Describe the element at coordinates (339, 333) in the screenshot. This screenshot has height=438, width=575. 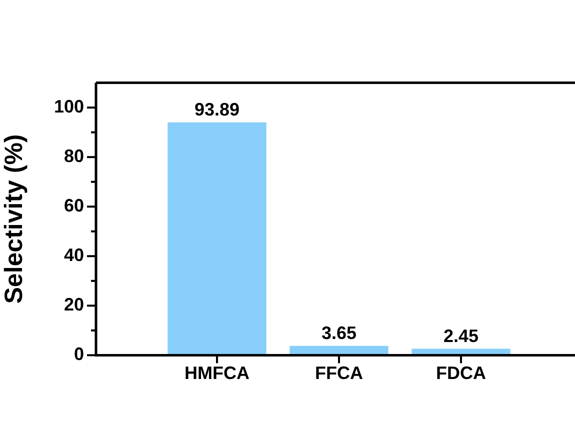
I see `data-label: 3.65` at that location.